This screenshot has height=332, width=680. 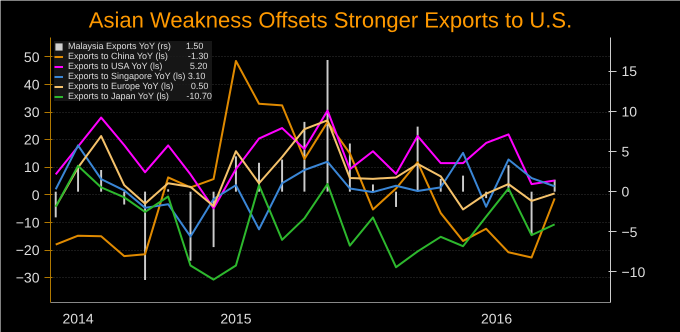 I want to click on y-tick-label: 30, so click(x=32, y=112).